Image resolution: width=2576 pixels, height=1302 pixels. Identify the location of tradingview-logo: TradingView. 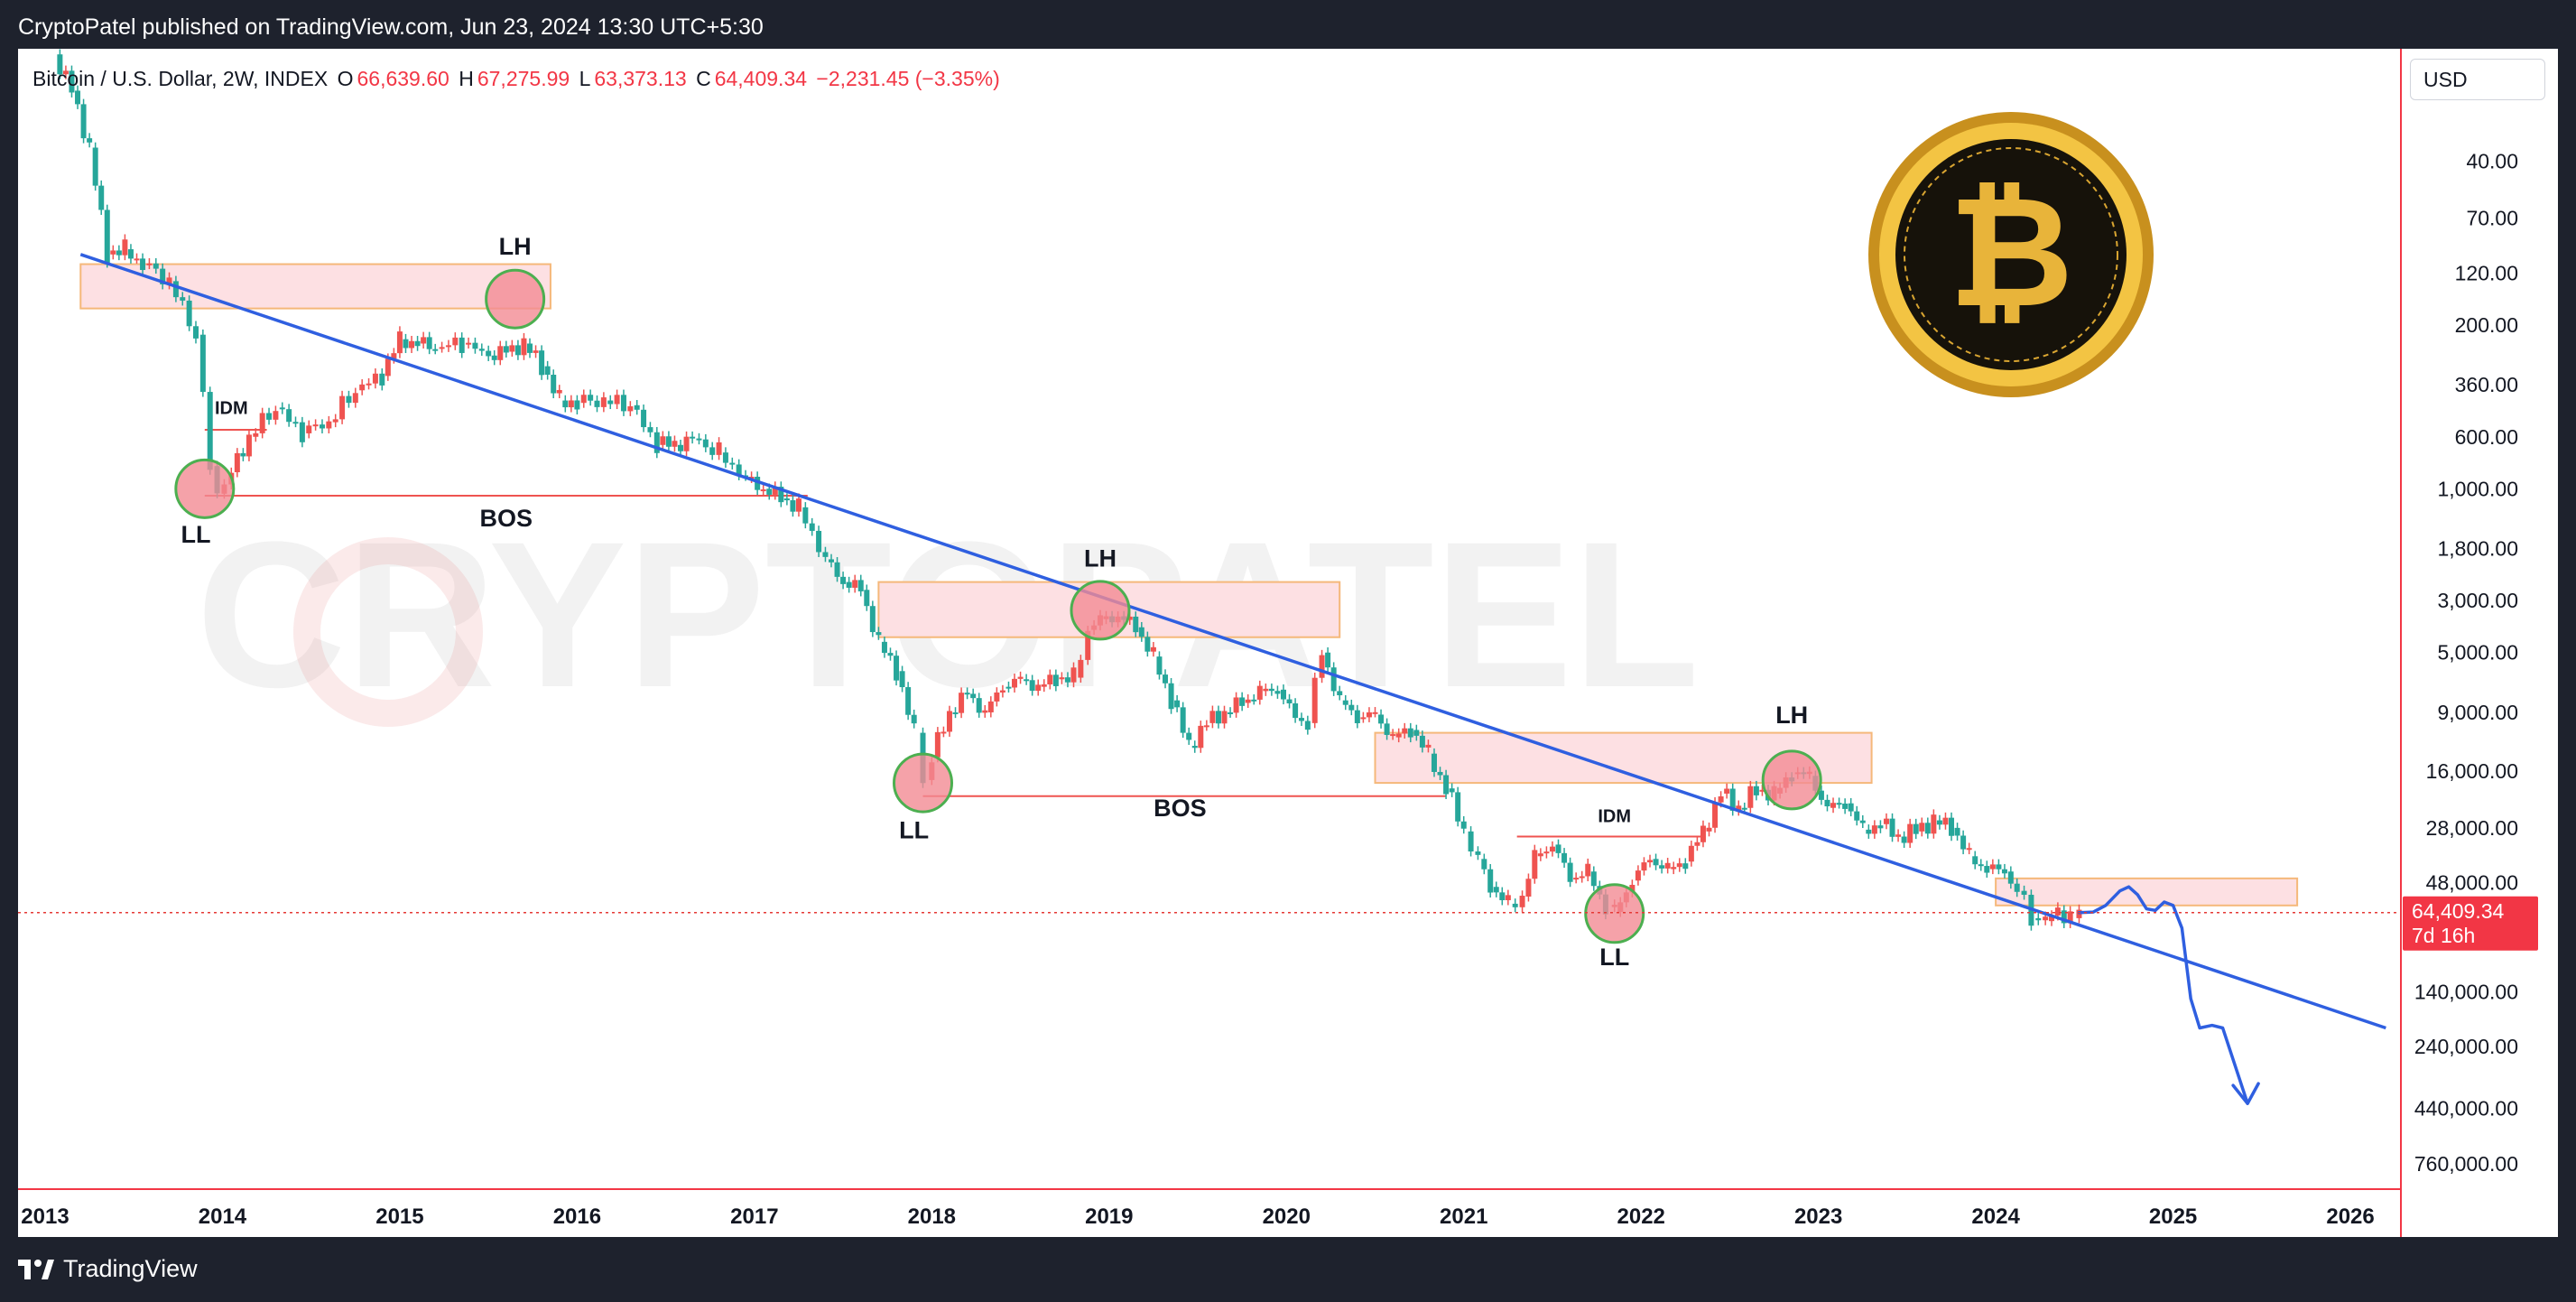
(108, 1269).